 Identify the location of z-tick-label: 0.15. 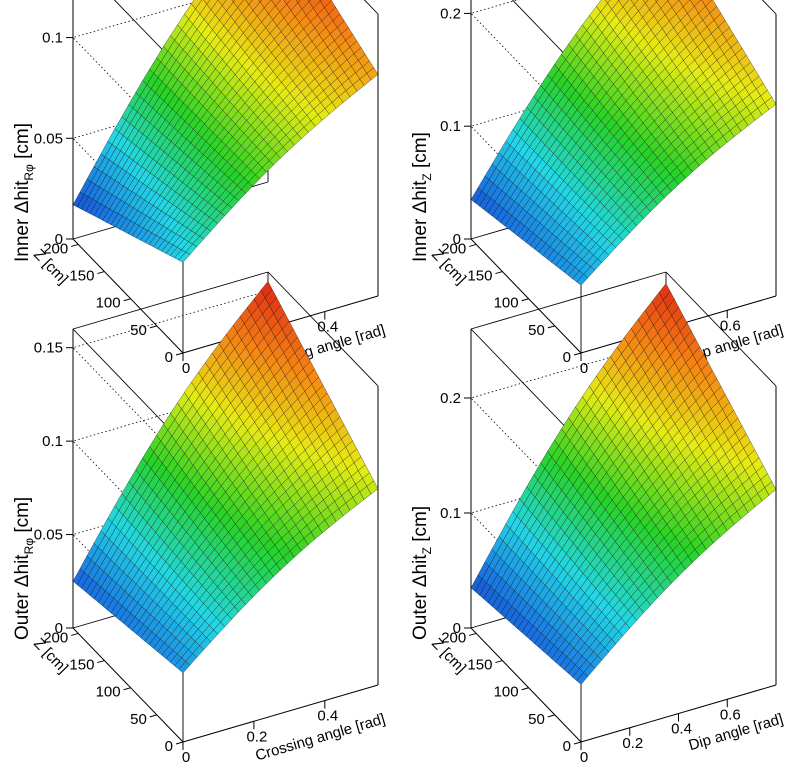
(48, 348).